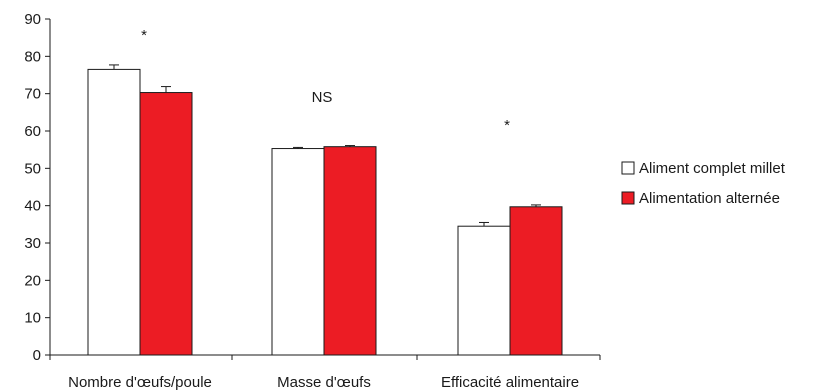 This screenshot has width=830, height=392. What do you see at coordinates (510, 382) in the screenshot?
I see `x-category-label: Efficacité alimentaire` at bounding box center [510, 382].